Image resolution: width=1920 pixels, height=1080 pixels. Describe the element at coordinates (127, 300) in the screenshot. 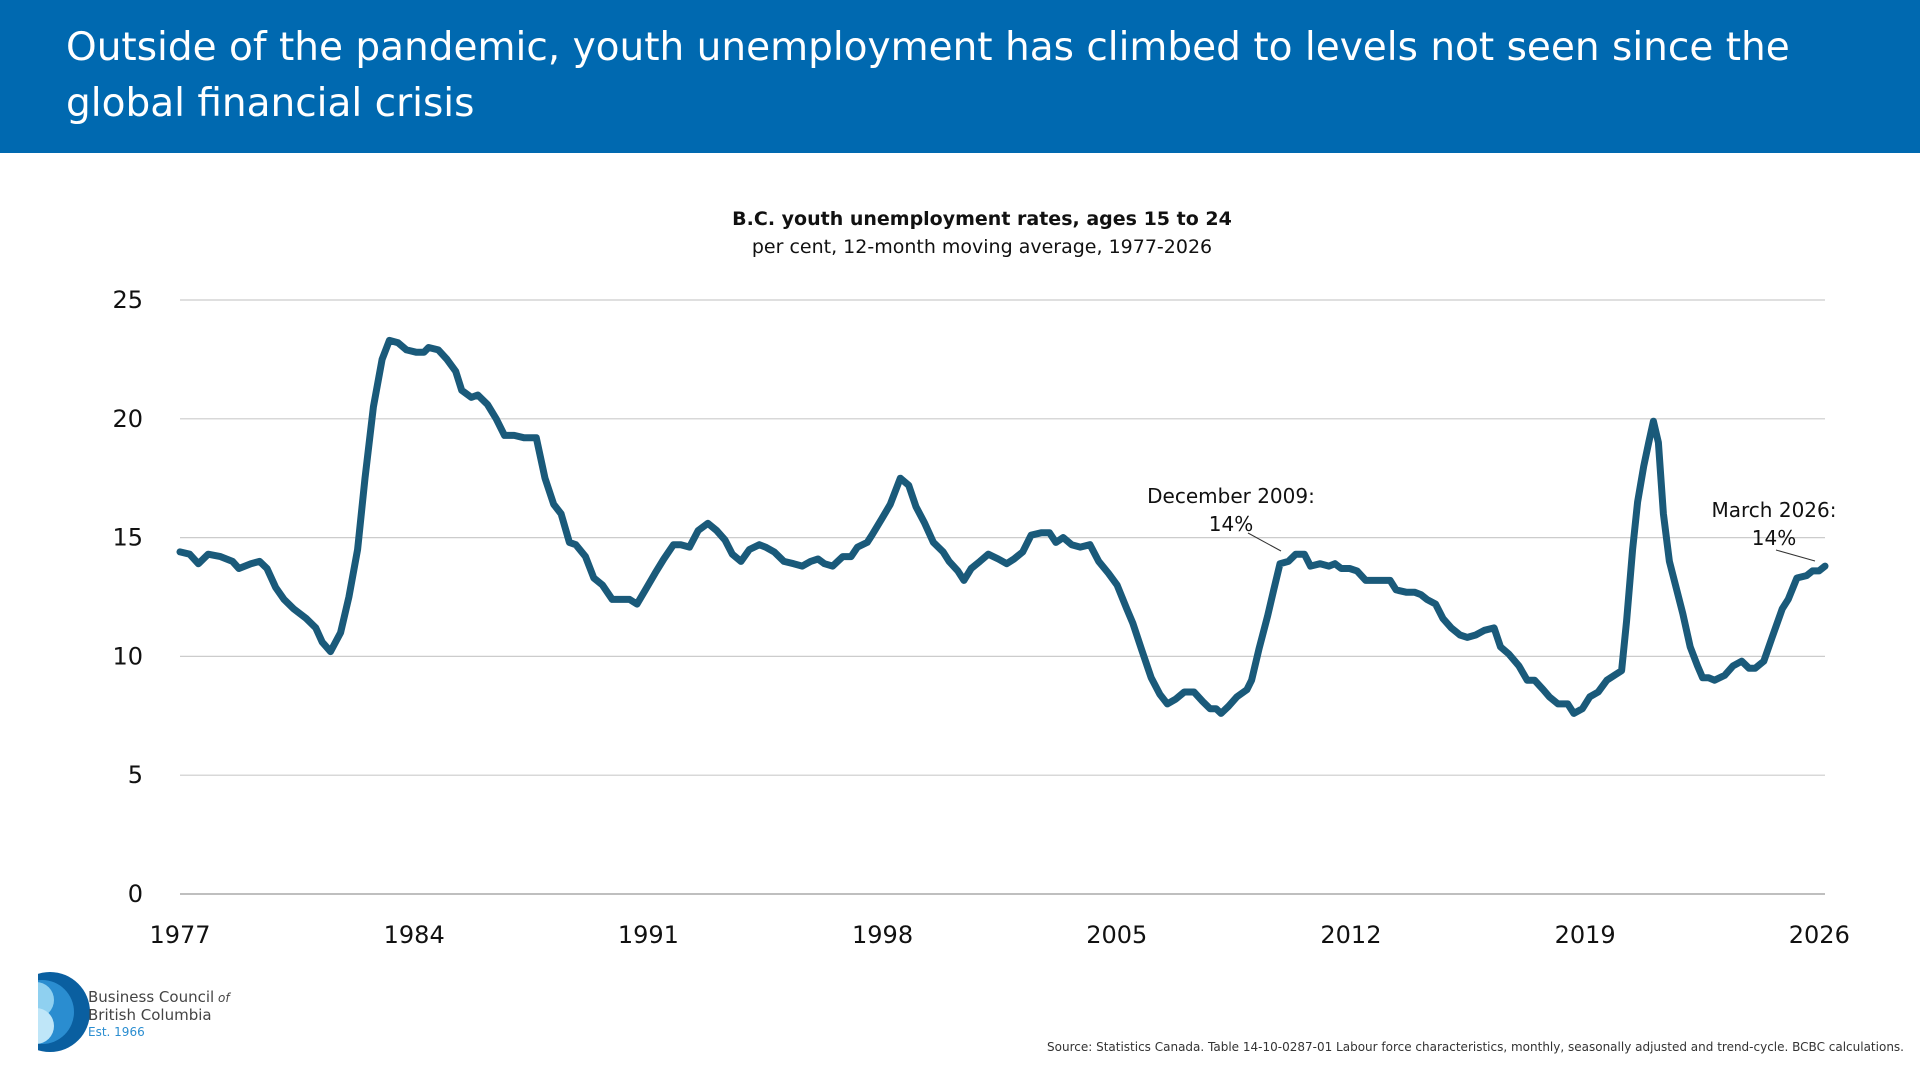

I see `y-tick-label: 25` at that location.